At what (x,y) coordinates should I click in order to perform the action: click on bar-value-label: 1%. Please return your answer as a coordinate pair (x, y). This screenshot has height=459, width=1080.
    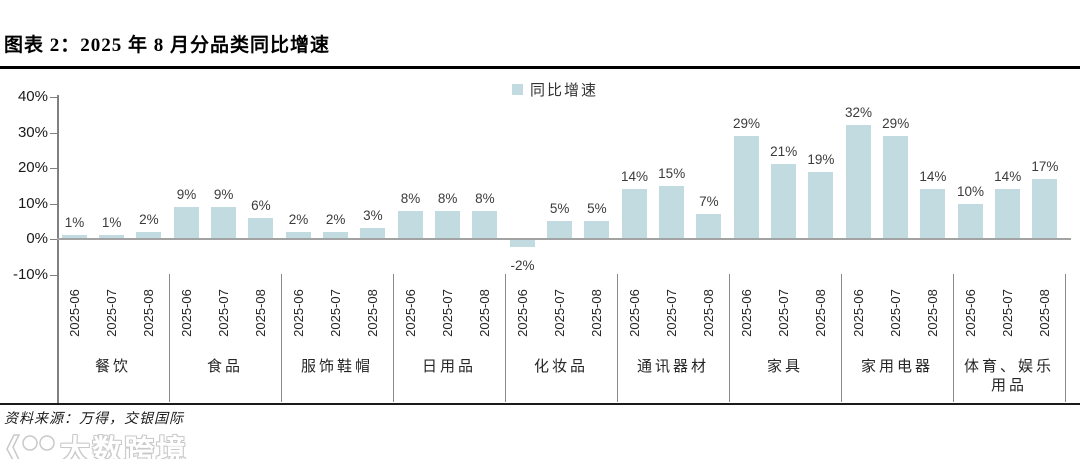
    Looking at the image, I should click on (111, 223).